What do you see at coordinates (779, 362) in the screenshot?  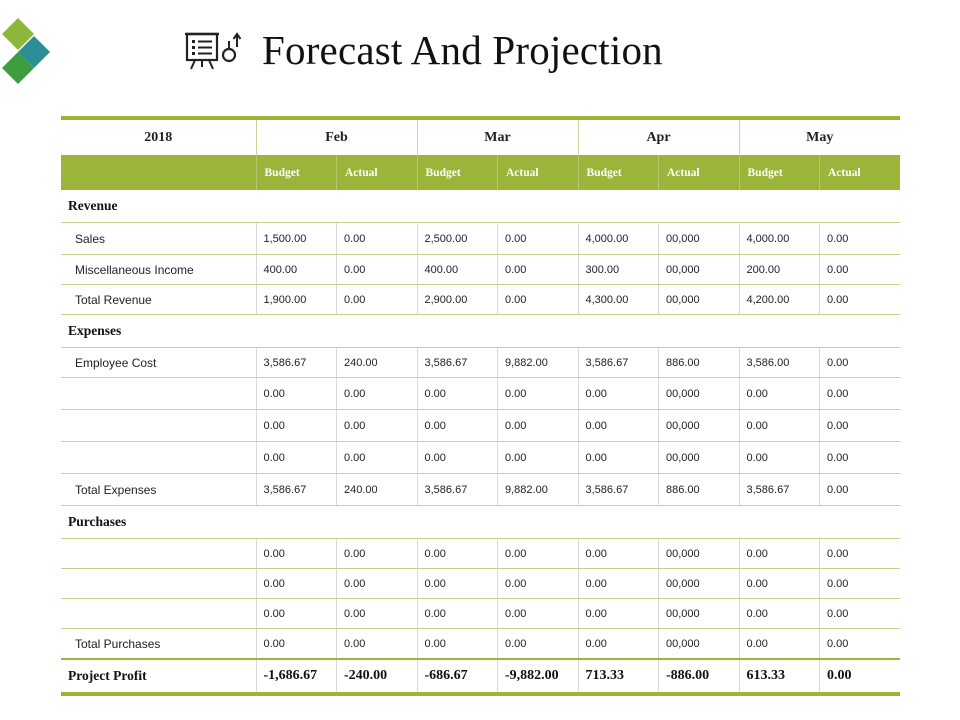 I see `table-cell: 3,586.00` at bounding box center [779, 362].